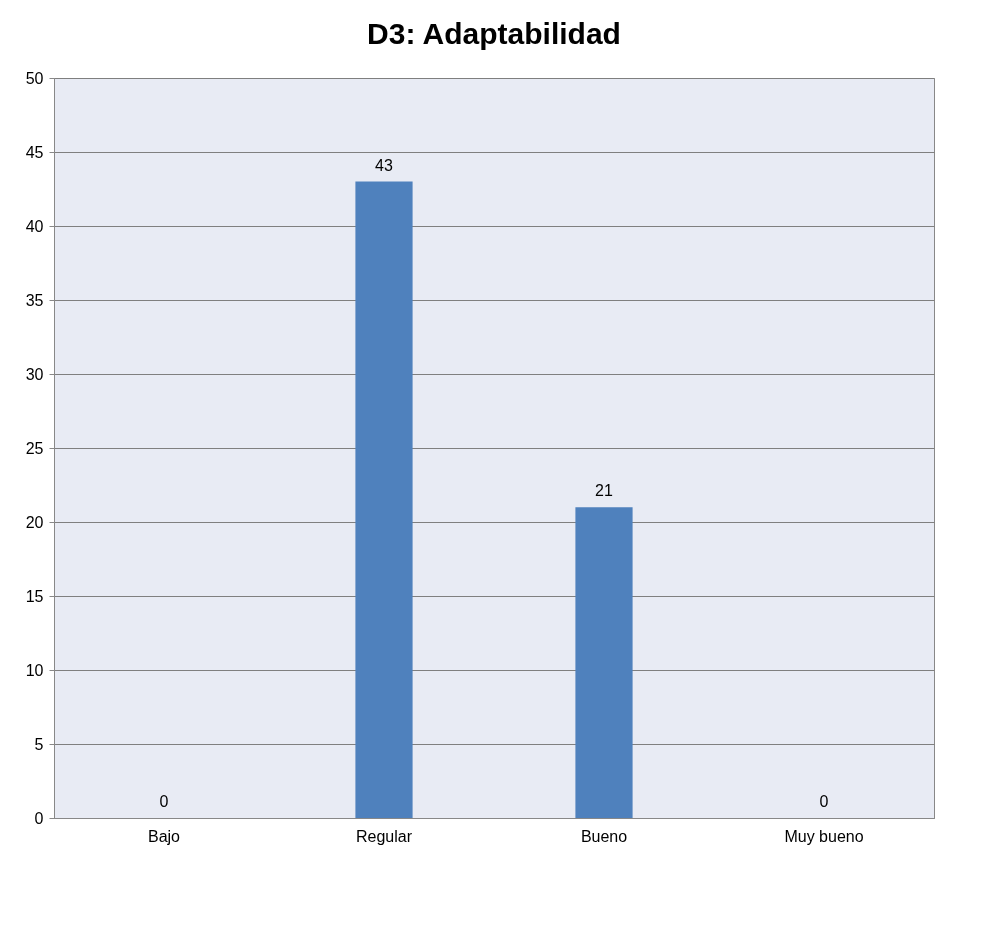  I want to click on y-tick-label: 25, so click(34, 448).